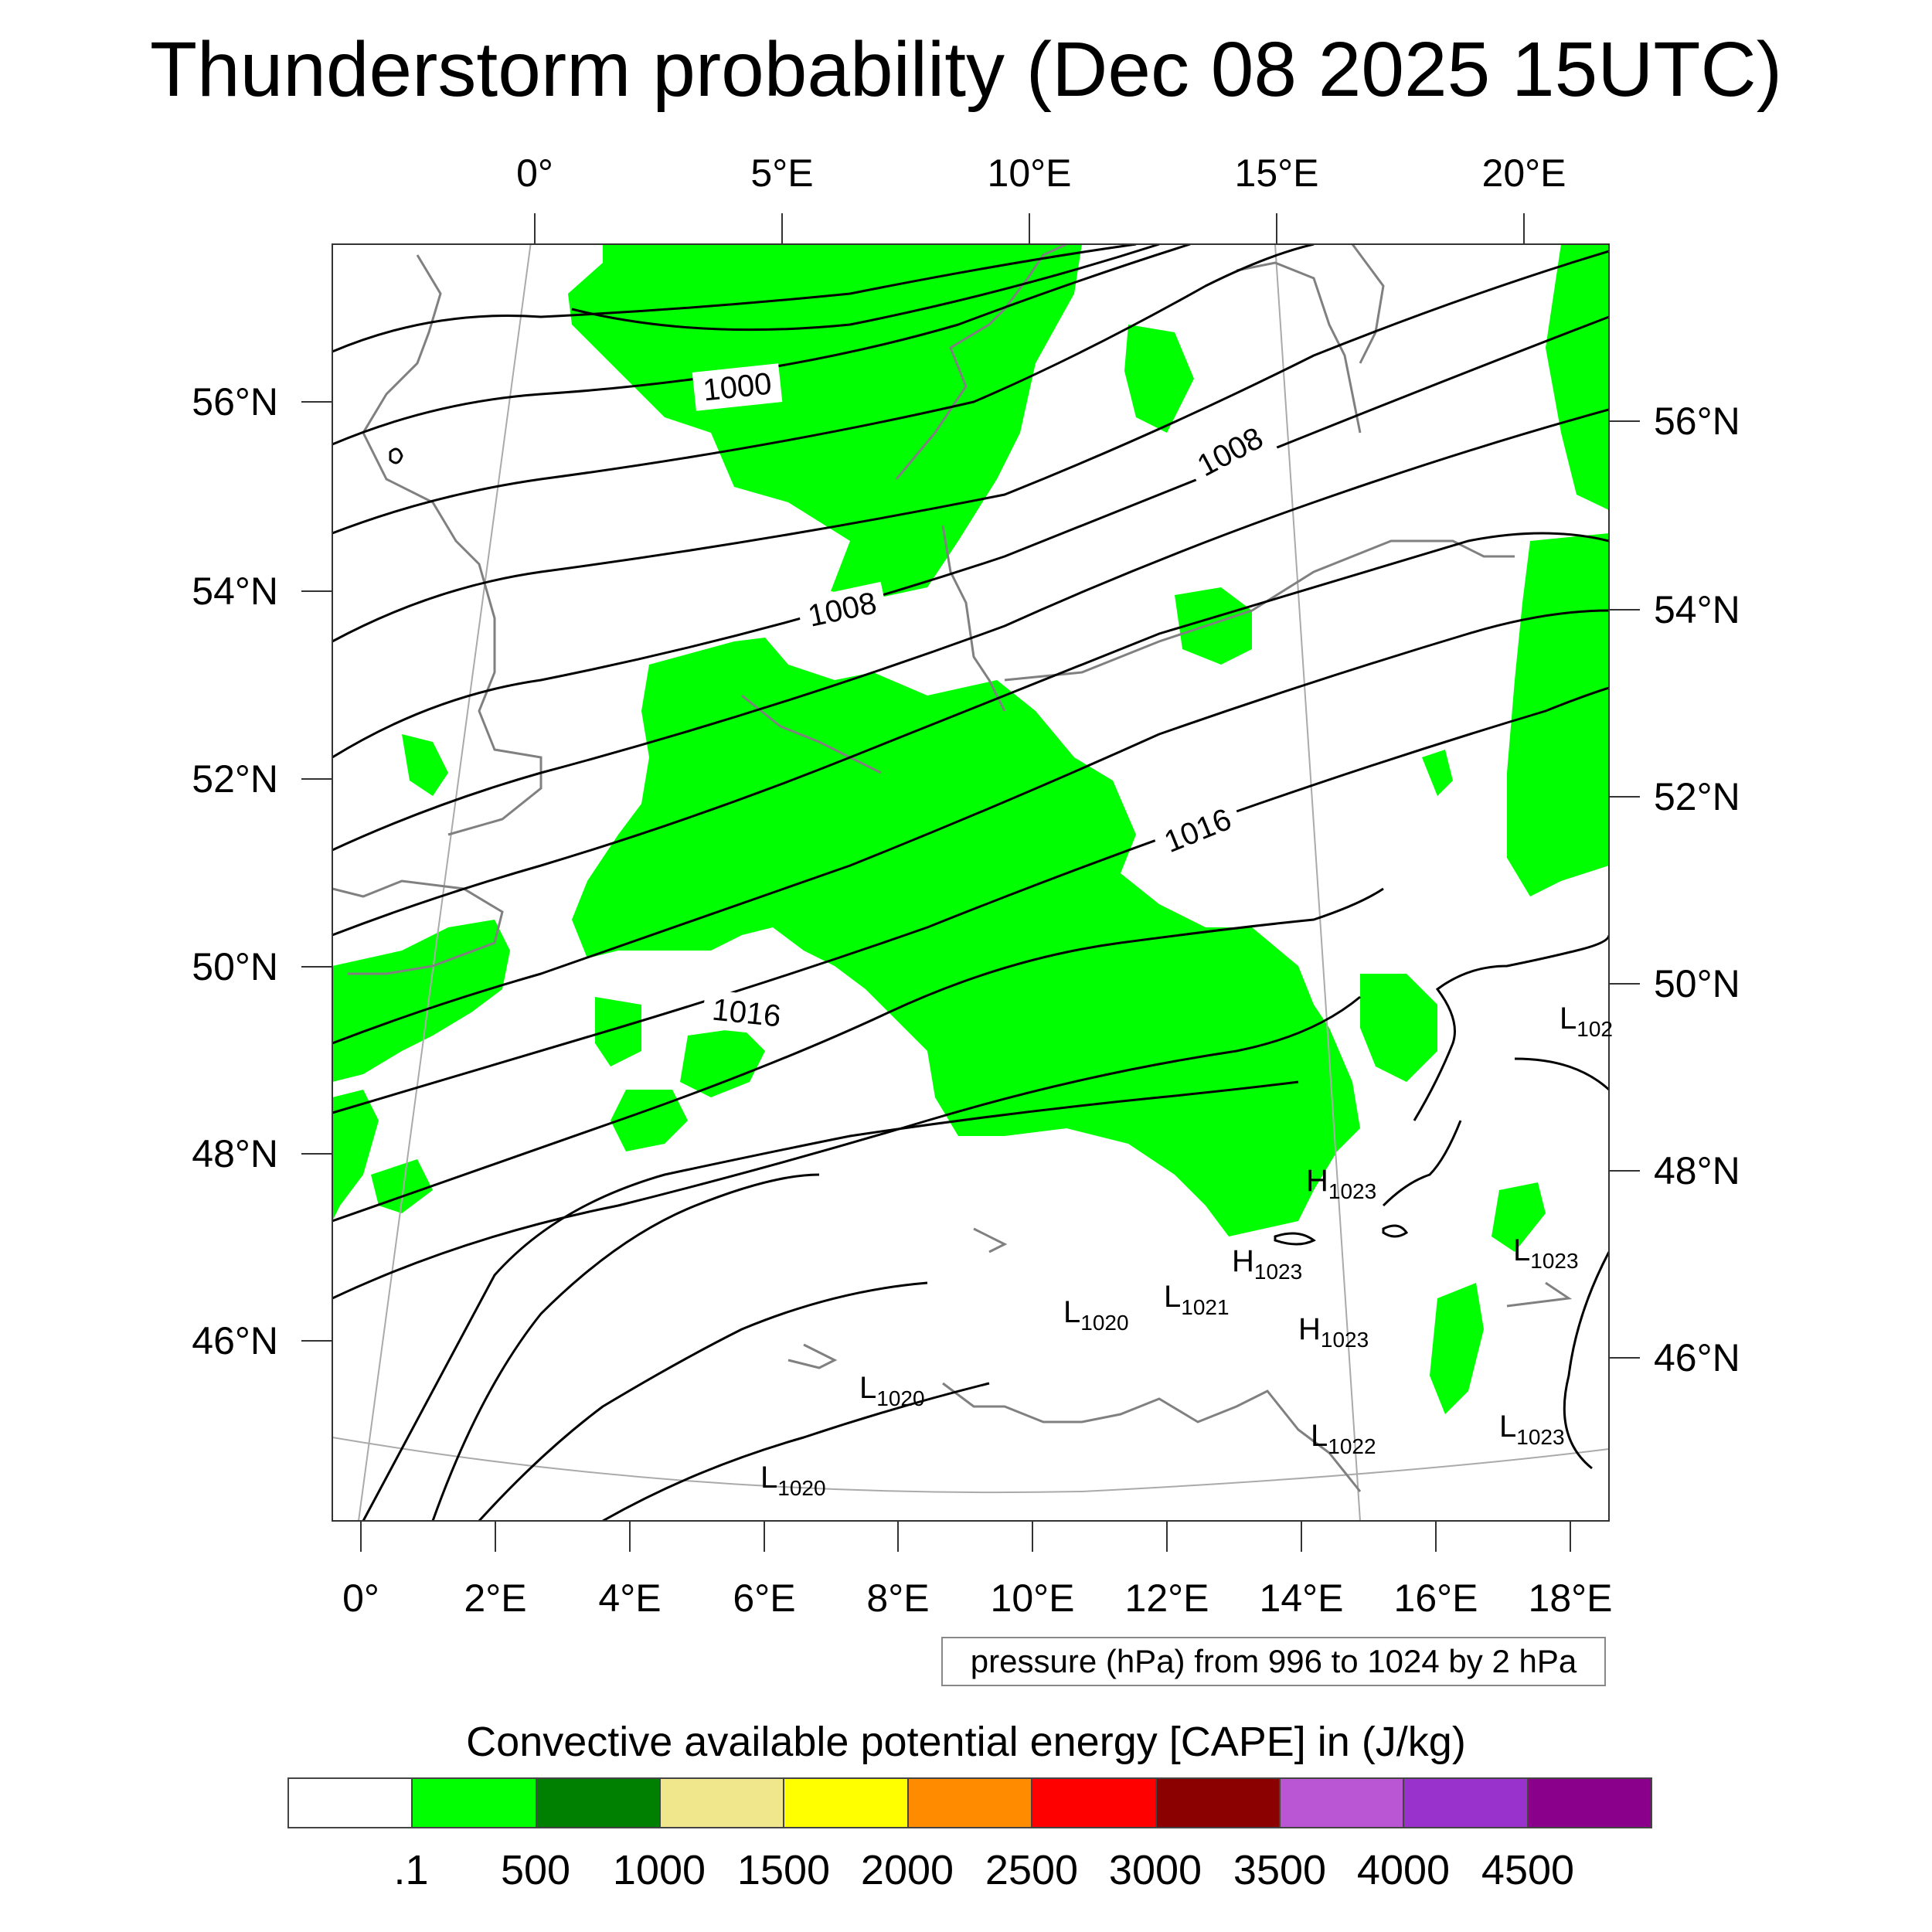 The height and width of the screenshot is (1932, 1932). What do you see at coordinates (1697, 1357) in the screenshot?
I see `lat-right-label: 46°N` at bounding box center [1697, 1357].